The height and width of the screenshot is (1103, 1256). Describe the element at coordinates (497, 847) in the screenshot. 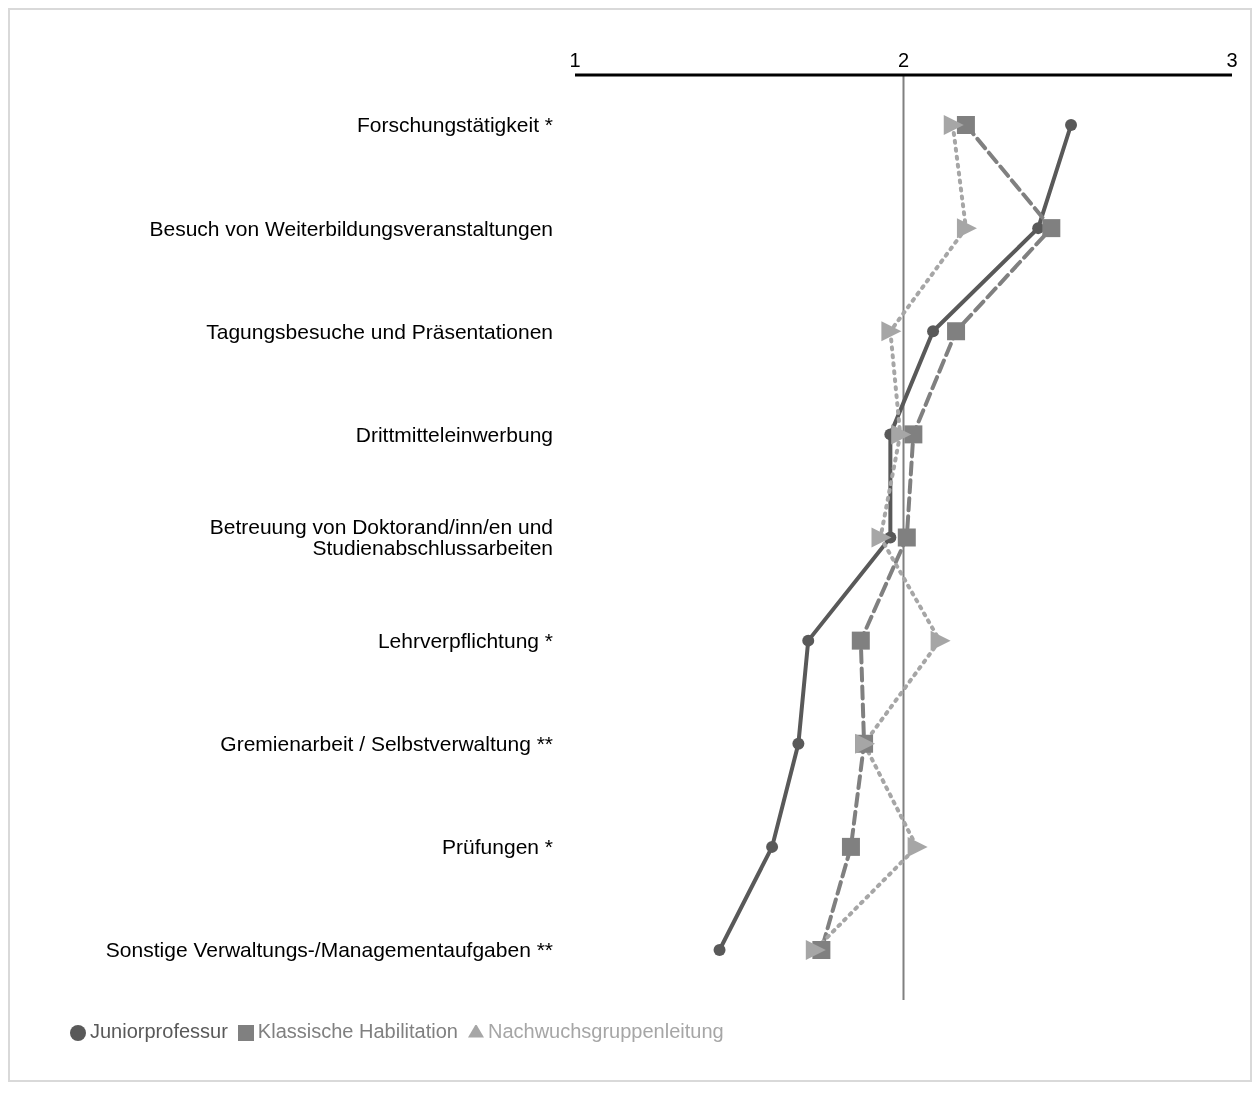

I see `y-tick-label: Prüfungen *` at that location.